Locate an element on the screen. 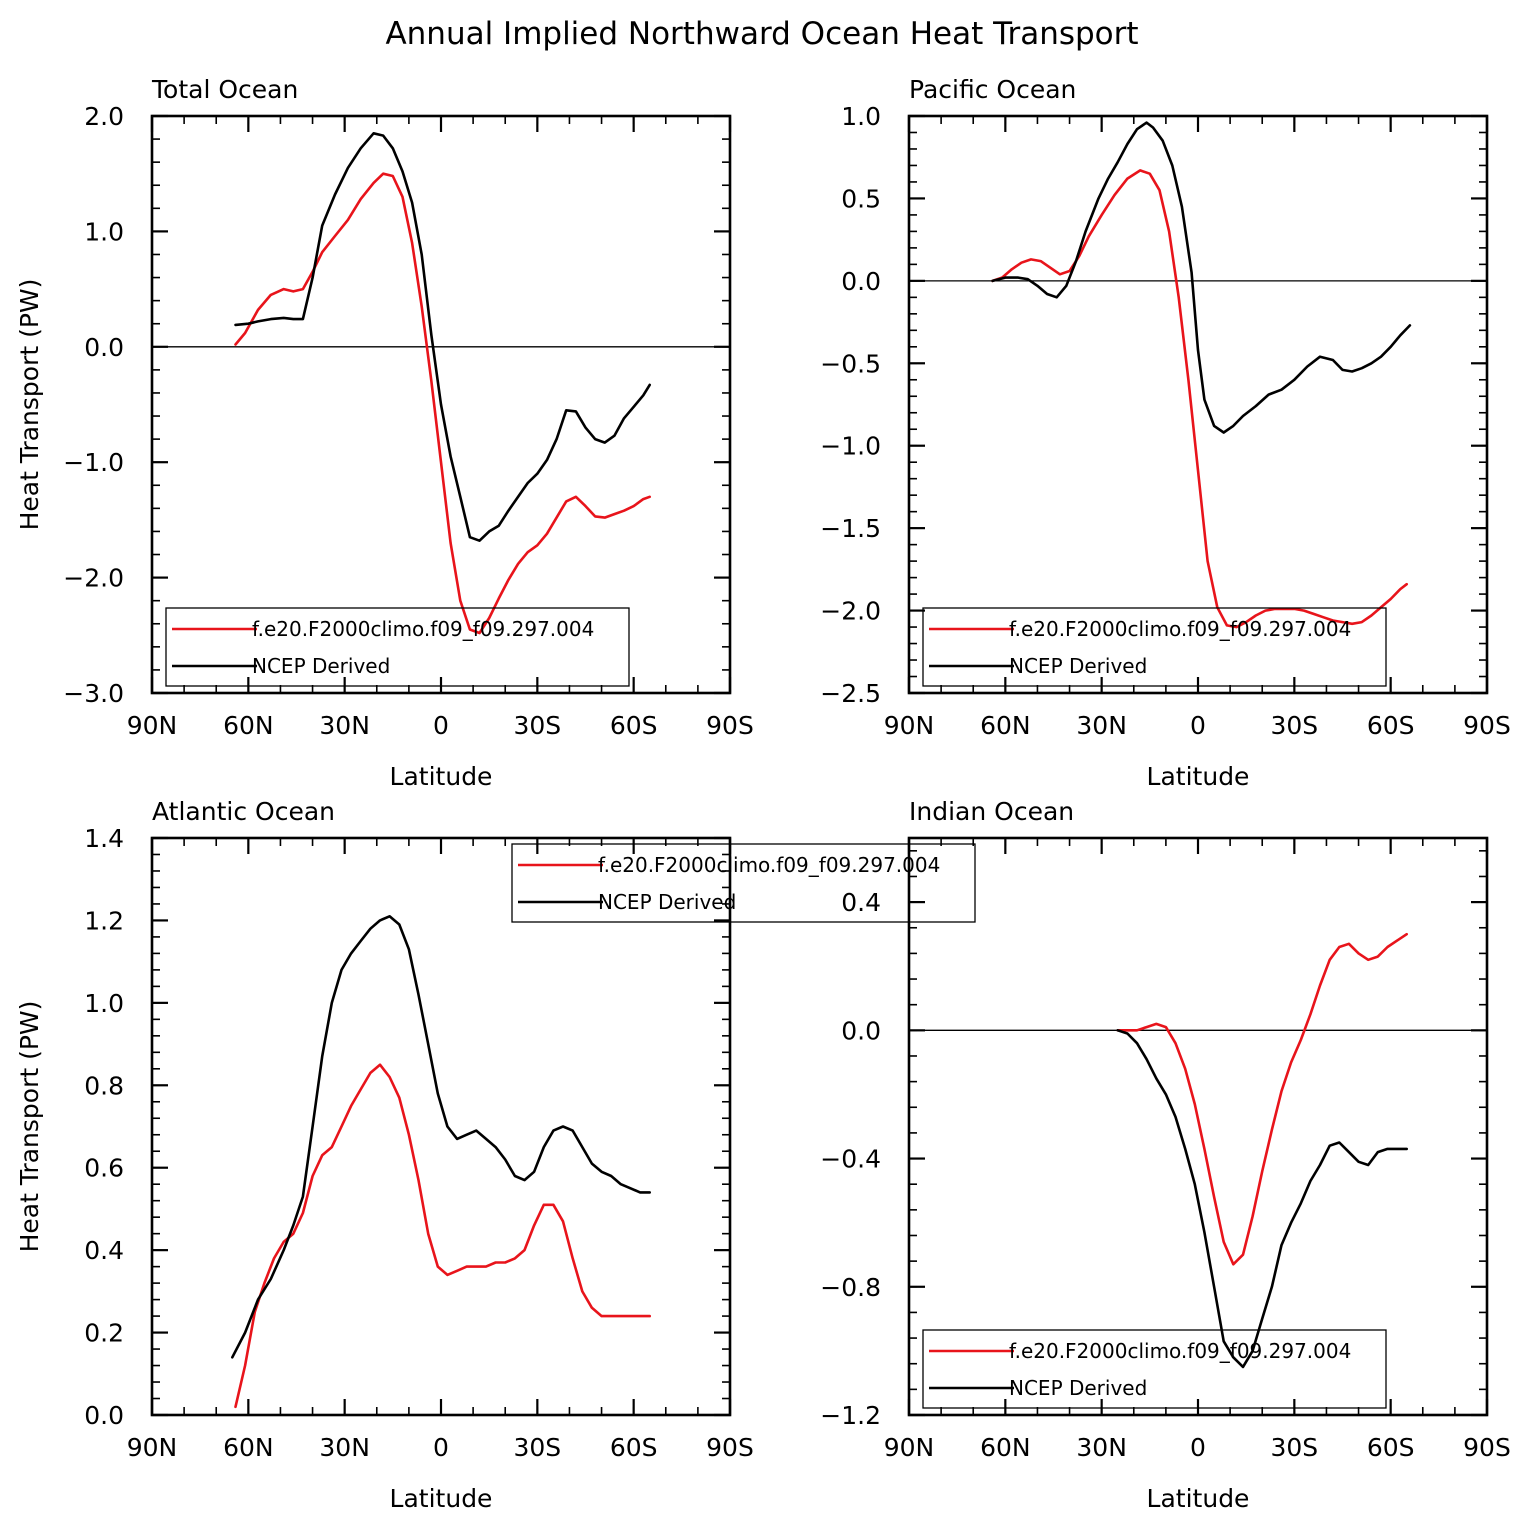 This screenshot has height=1514, width=1524. panel-title: Indian Ocean is located at coordinates (991, 811).